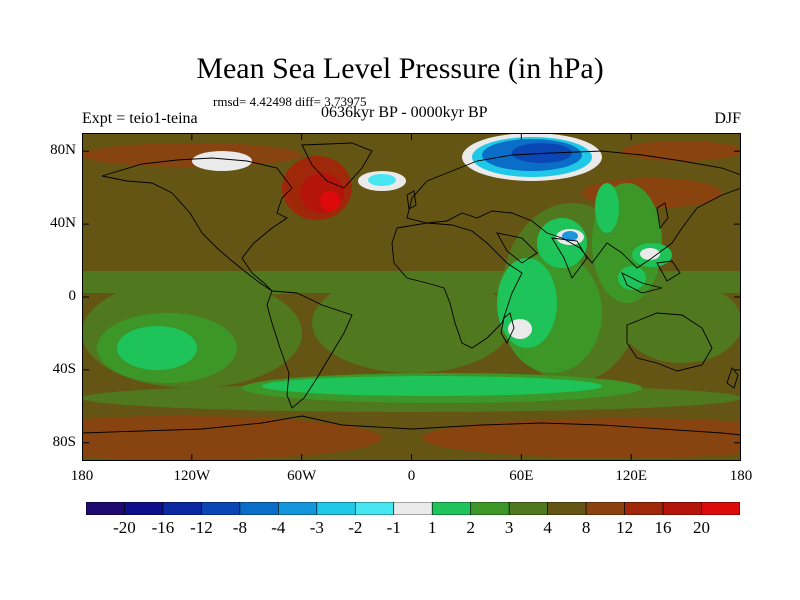 The height and width of the screenshot is (600, 800). Describe the element at coordinates (547, 527) in the screenshot. I see `colorbar-label: 4` at that location.